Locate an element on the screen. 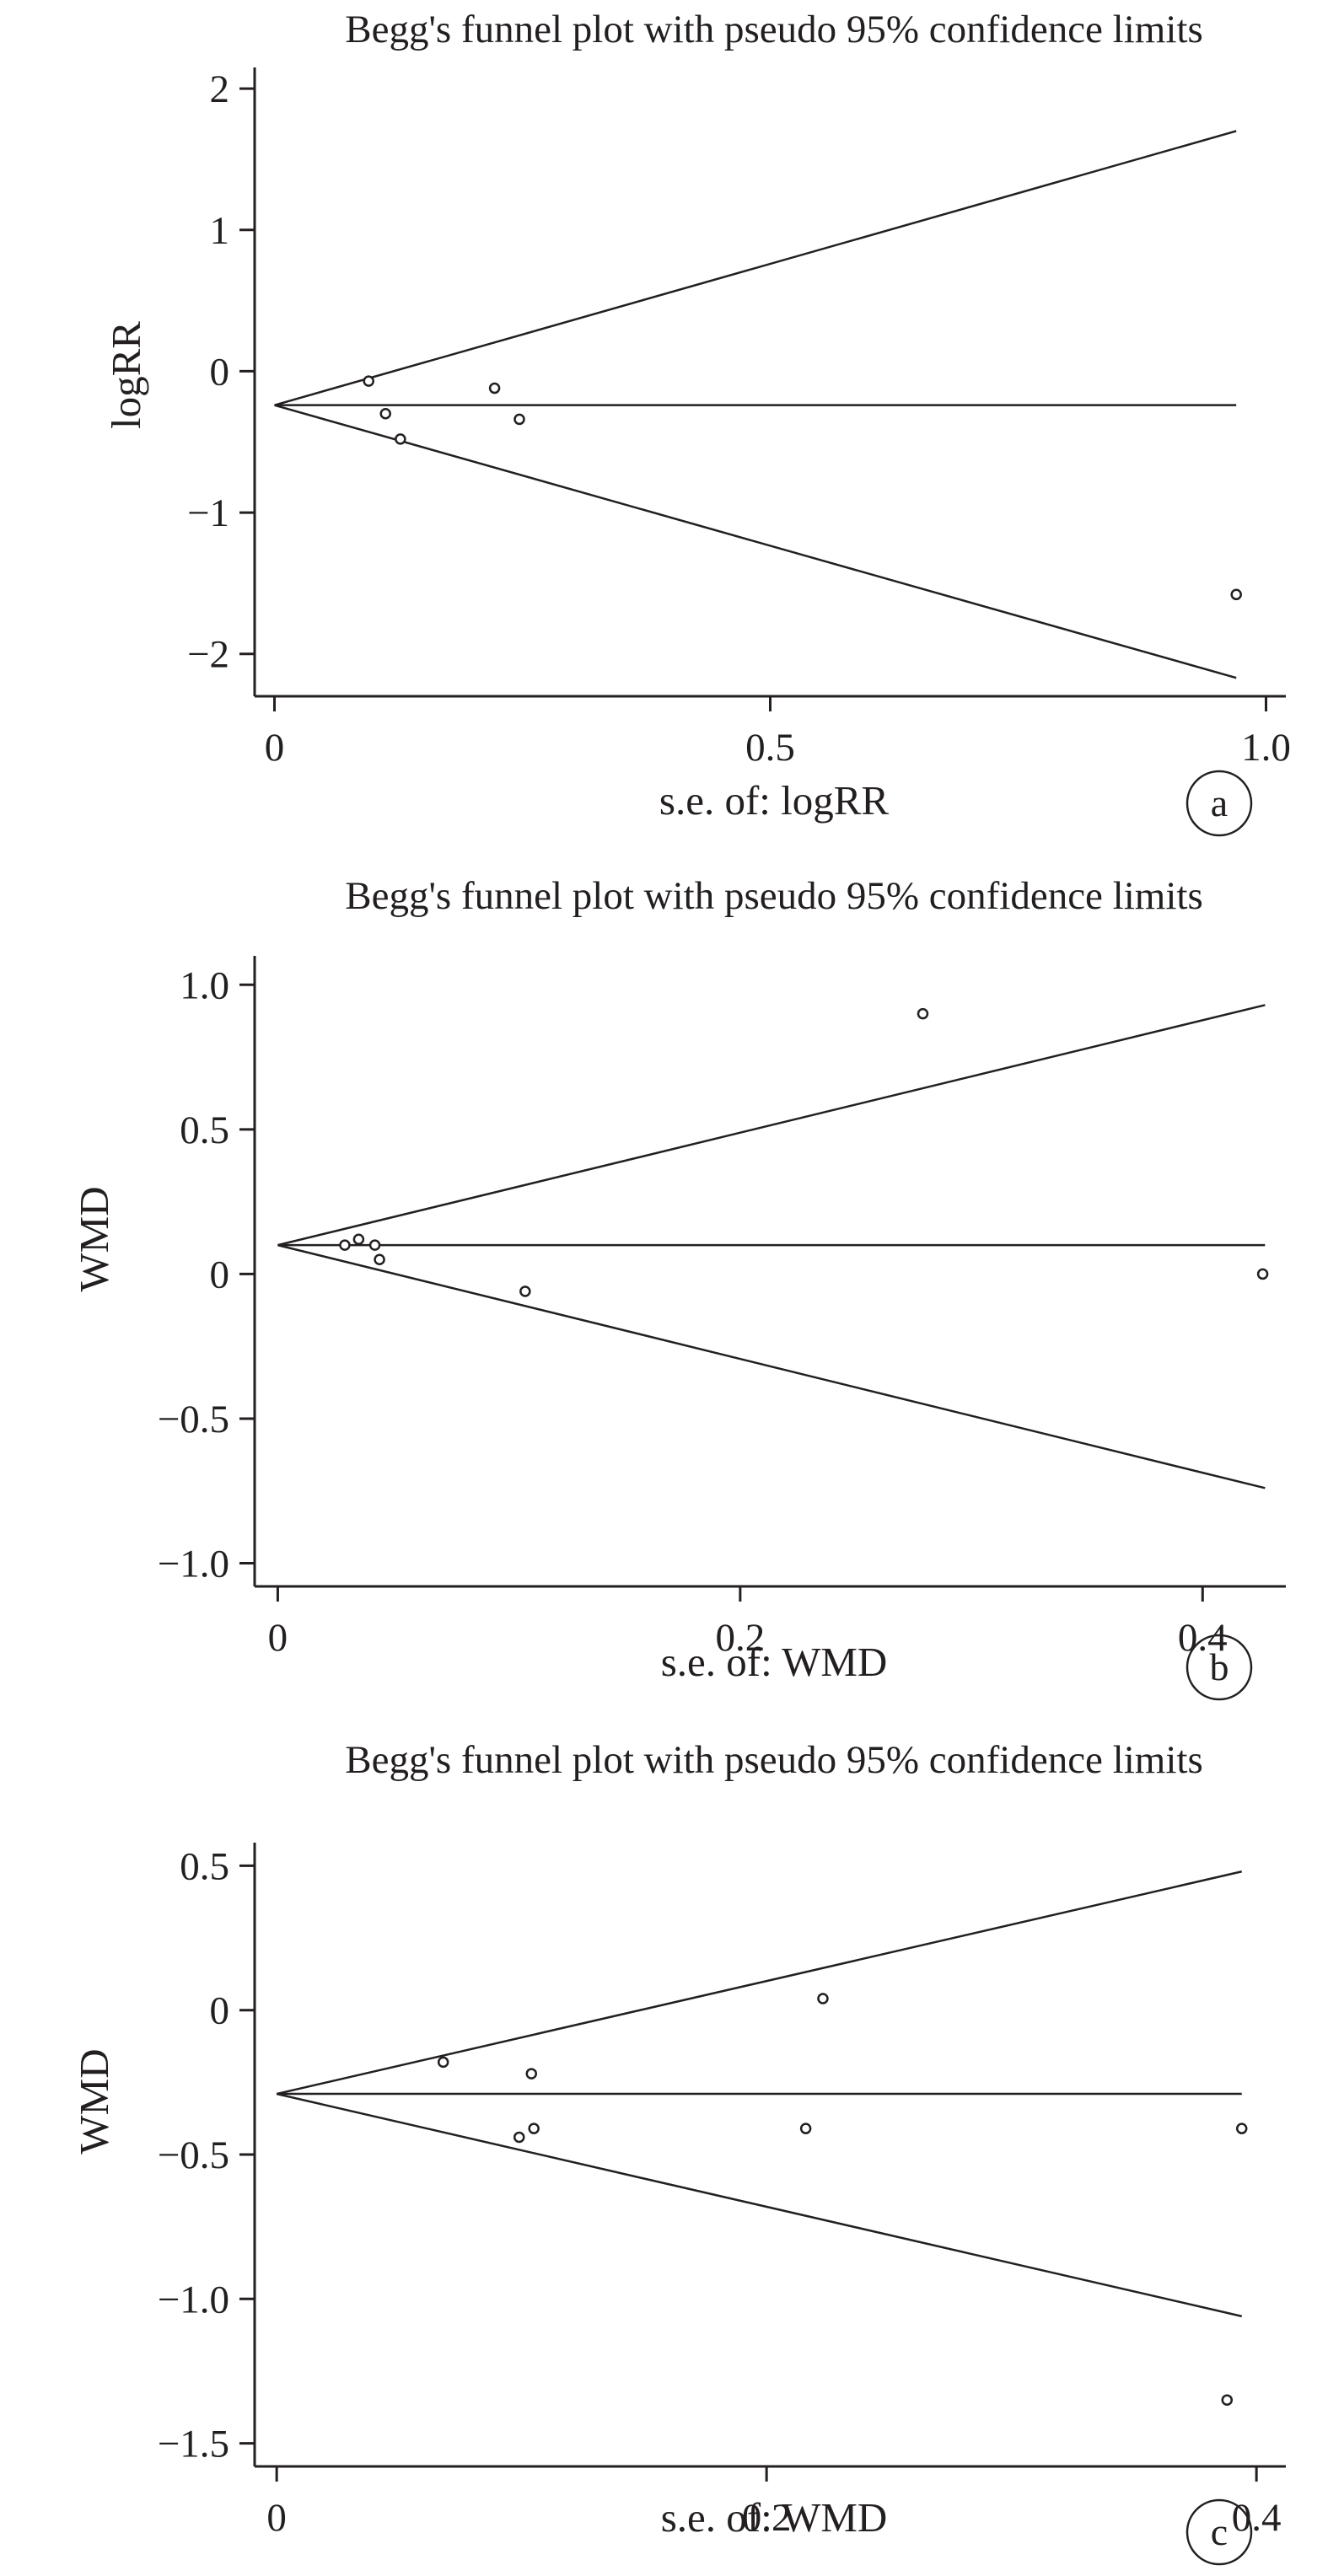  panel-b-y-tick-label: 0.5 is located at coordinates (204, 1130).